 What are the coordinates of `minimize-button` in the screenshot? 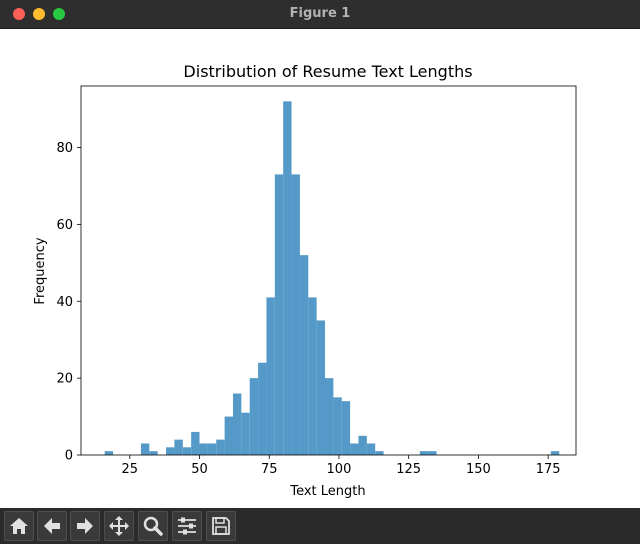 It's located at (39, 14).